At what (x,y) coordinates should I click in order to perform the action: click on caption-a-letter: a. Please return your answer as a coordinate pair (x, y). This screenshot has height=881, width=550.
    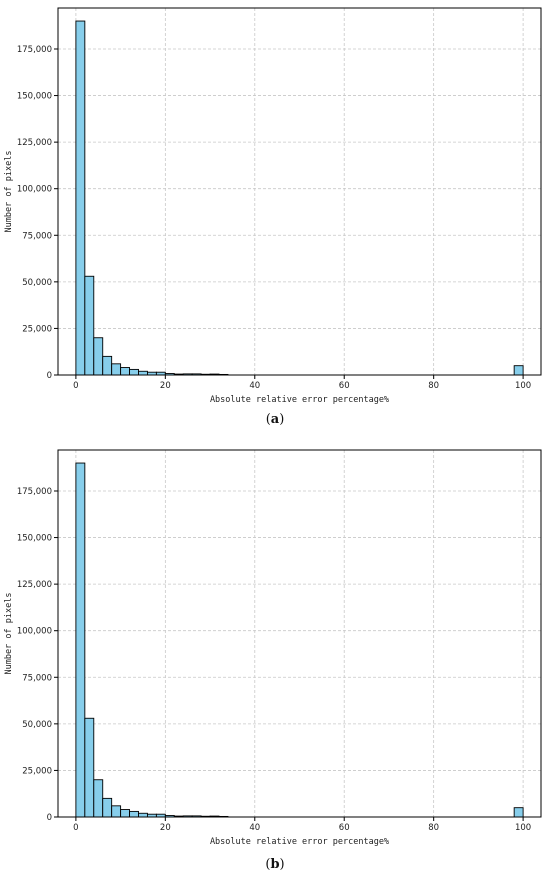
    Looking at the image, I should click on (275, 419).